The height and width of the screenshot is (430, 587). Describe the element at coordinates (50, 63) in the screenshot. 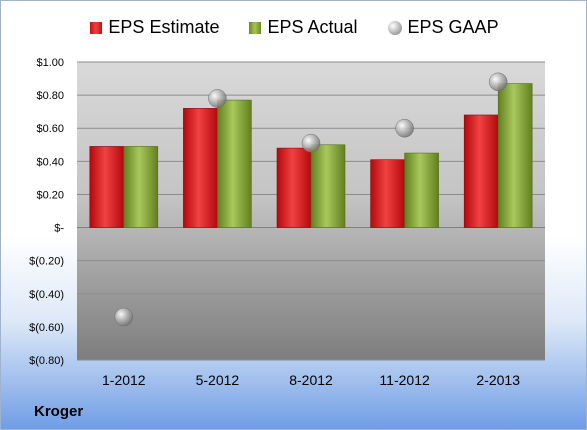

I see `y-tick-label: $1.00` at that location.